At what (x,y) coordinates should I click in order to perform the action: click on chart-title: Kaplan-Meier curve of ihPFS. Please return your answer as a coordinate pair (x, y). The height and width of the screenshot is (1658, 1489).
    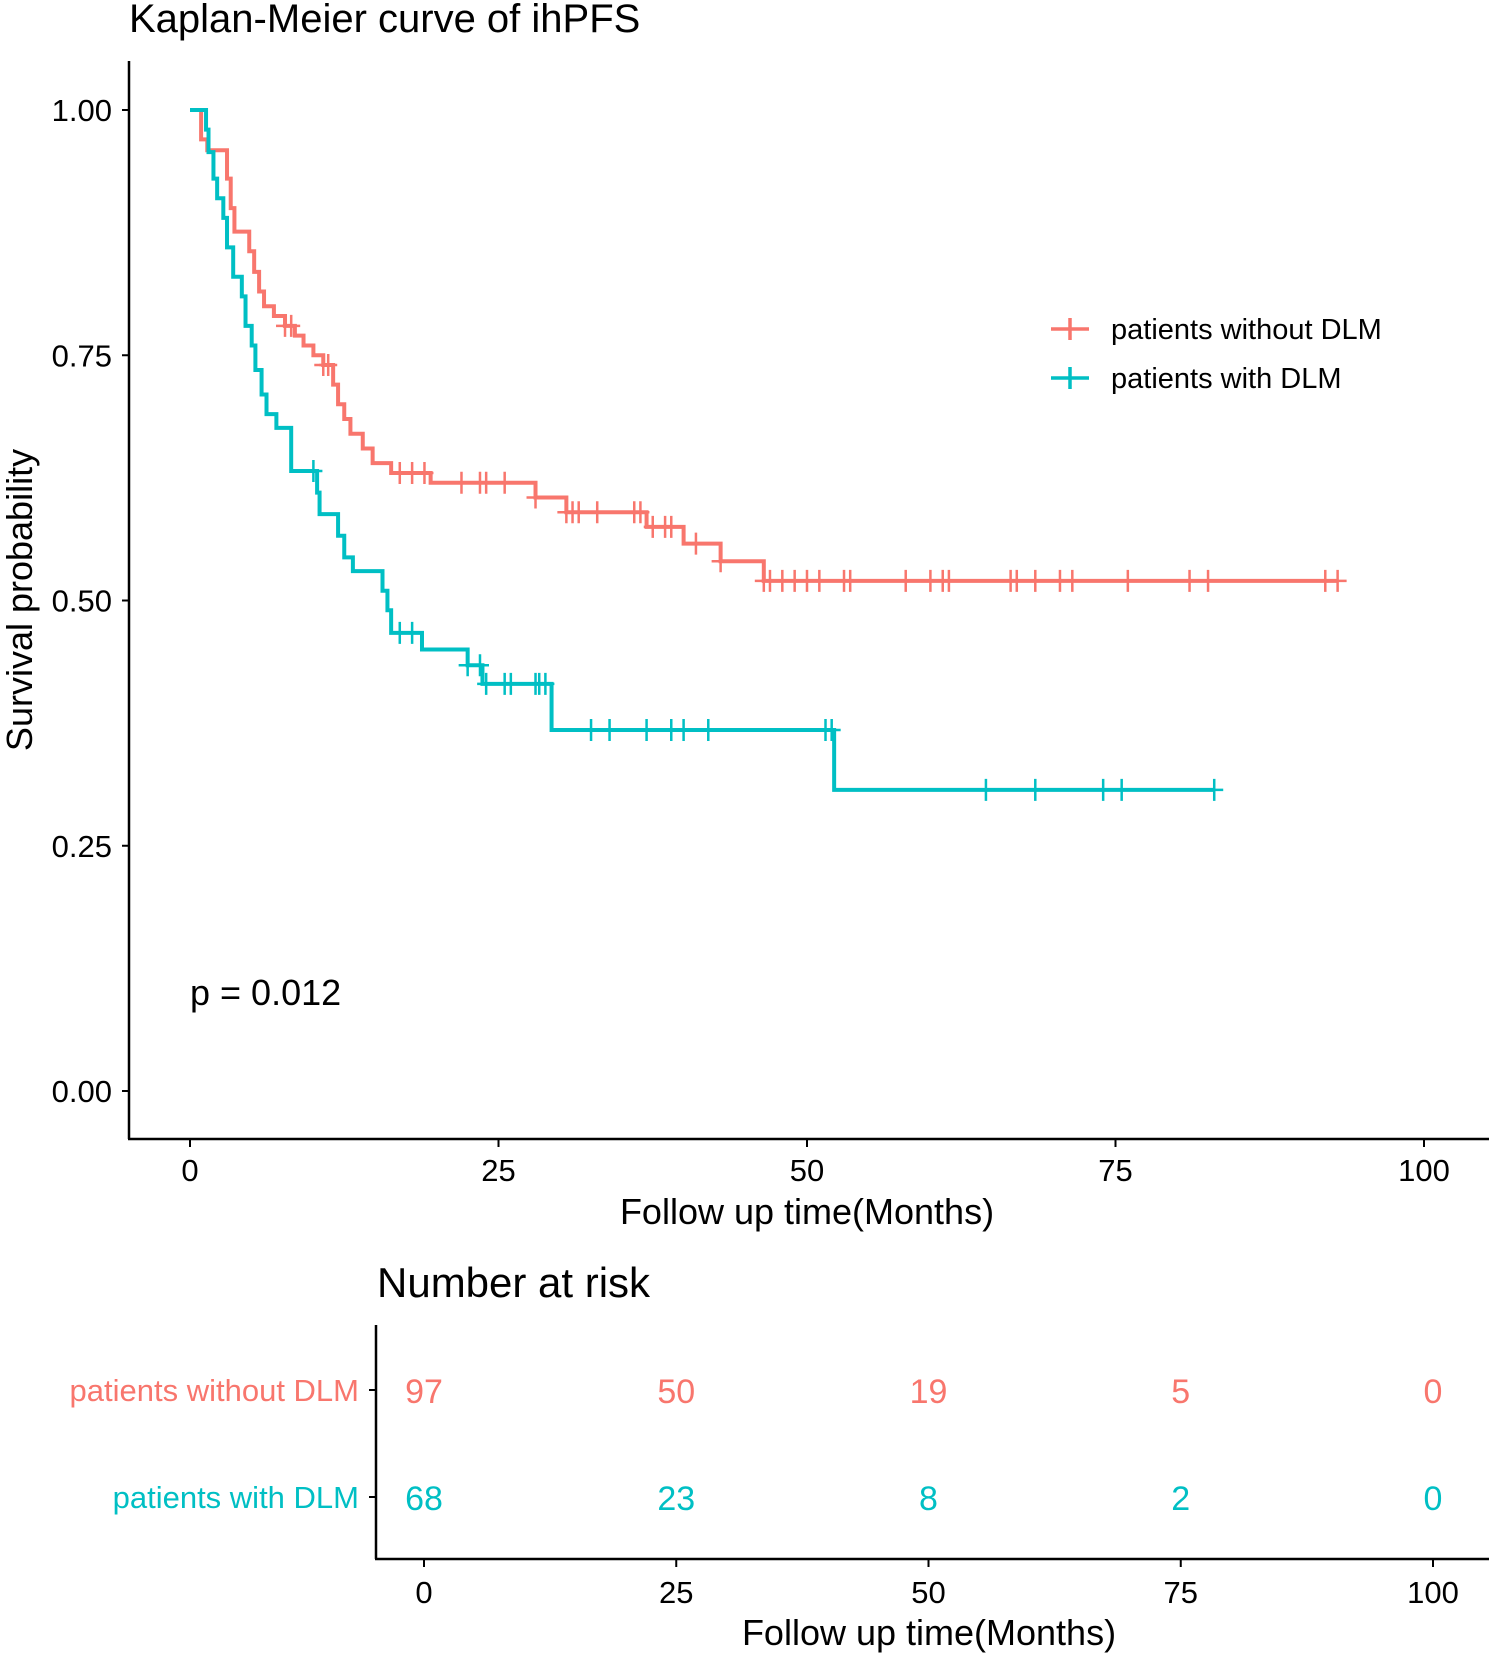
    Looking at the image, I should click on (384, 20).